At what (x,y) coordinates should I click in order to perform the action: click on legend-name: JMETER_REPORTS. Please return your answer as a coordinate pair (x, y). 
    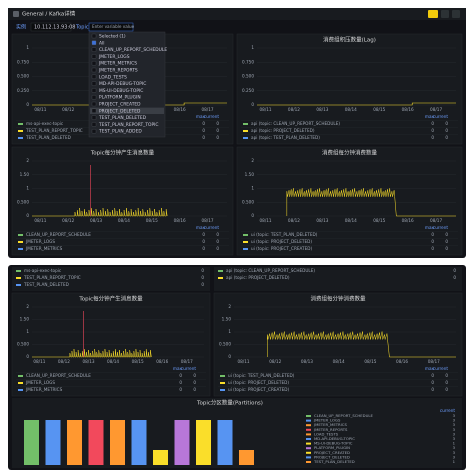
    Looking at the image, I should click on (330, 429).